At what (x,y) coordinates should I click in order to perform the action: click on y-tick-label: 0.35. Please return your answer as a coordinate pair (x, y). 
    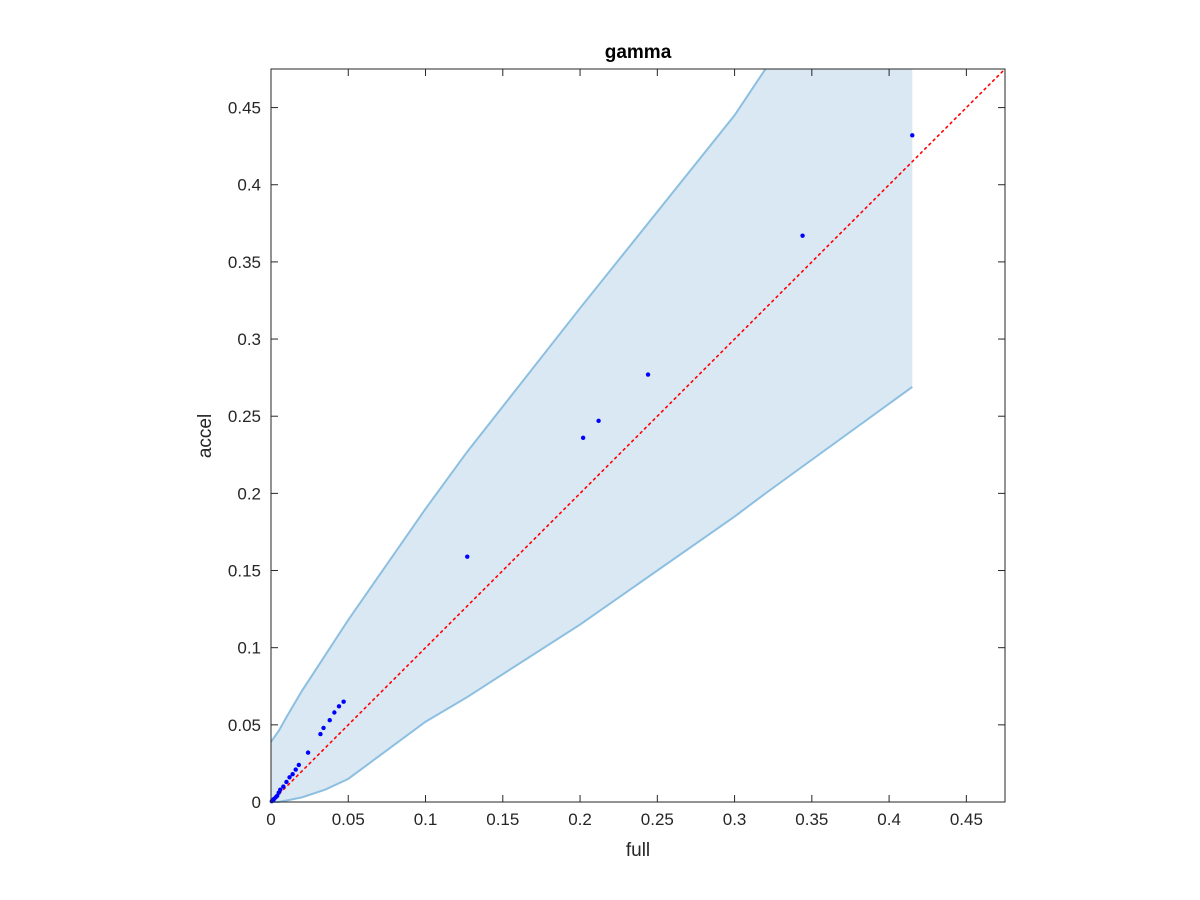
    Looking at the image, I should click on (244, 262).